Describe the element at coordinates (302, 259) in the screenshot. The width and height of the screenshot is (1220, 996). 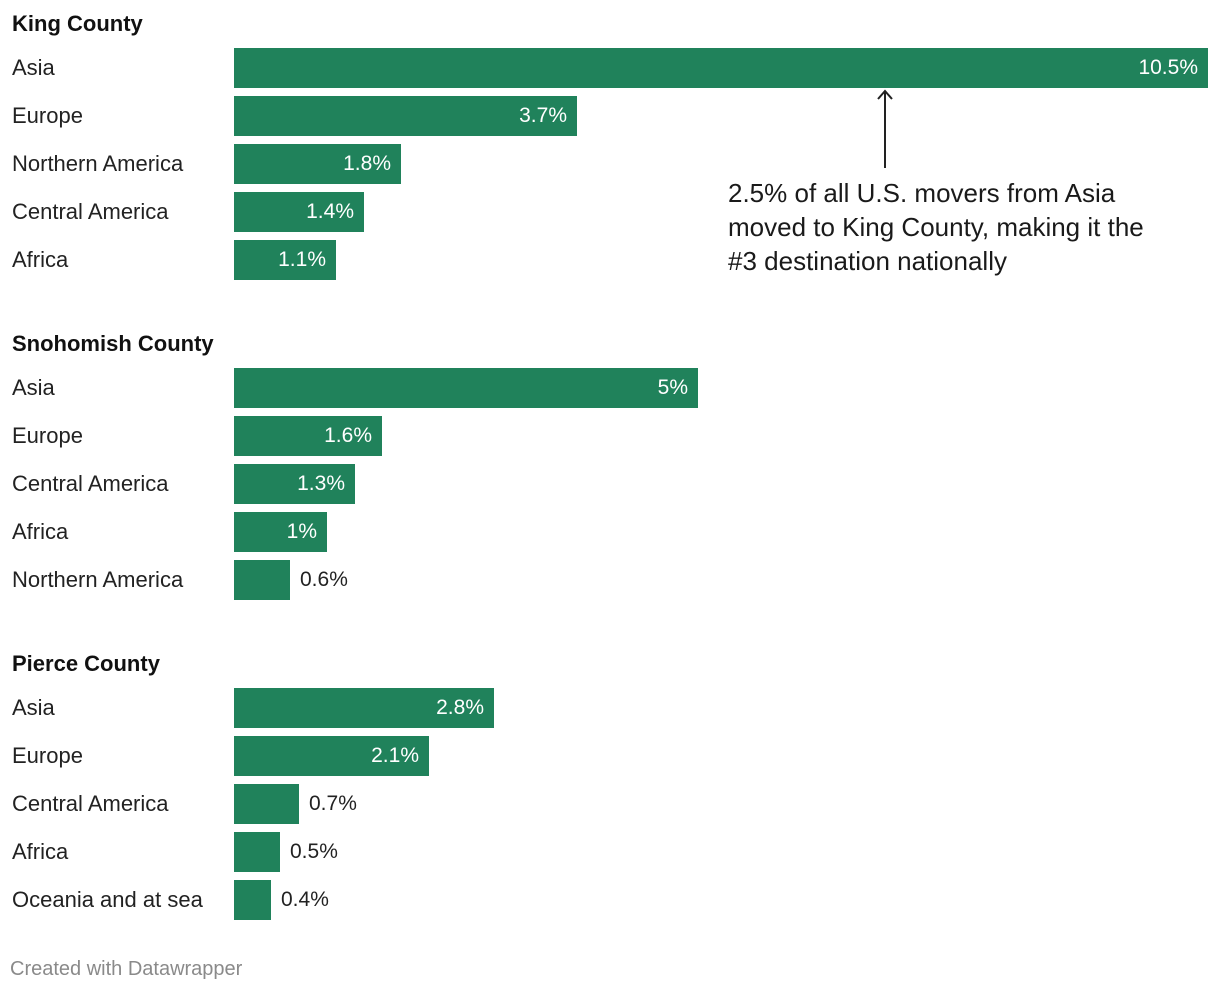
I see `value-label: 1.1%` at that location.